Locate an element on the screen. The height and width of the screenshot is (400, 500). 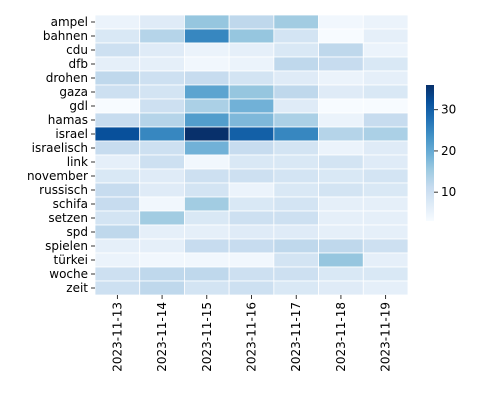
heatmap-cell-türkei-2023-11-13 is located at coordinates (117, 260).